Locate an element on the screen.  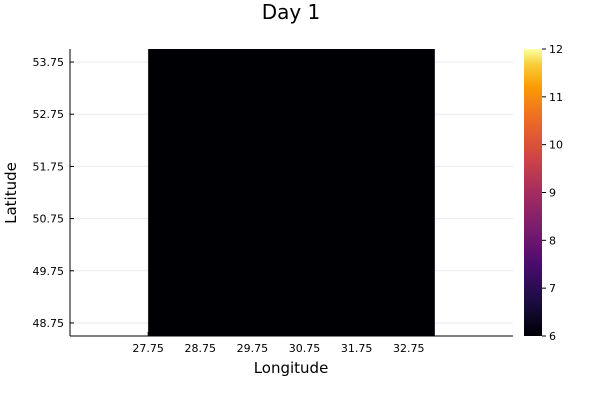
y-tick-label: 49.75 is located at coordinates (49, 271).